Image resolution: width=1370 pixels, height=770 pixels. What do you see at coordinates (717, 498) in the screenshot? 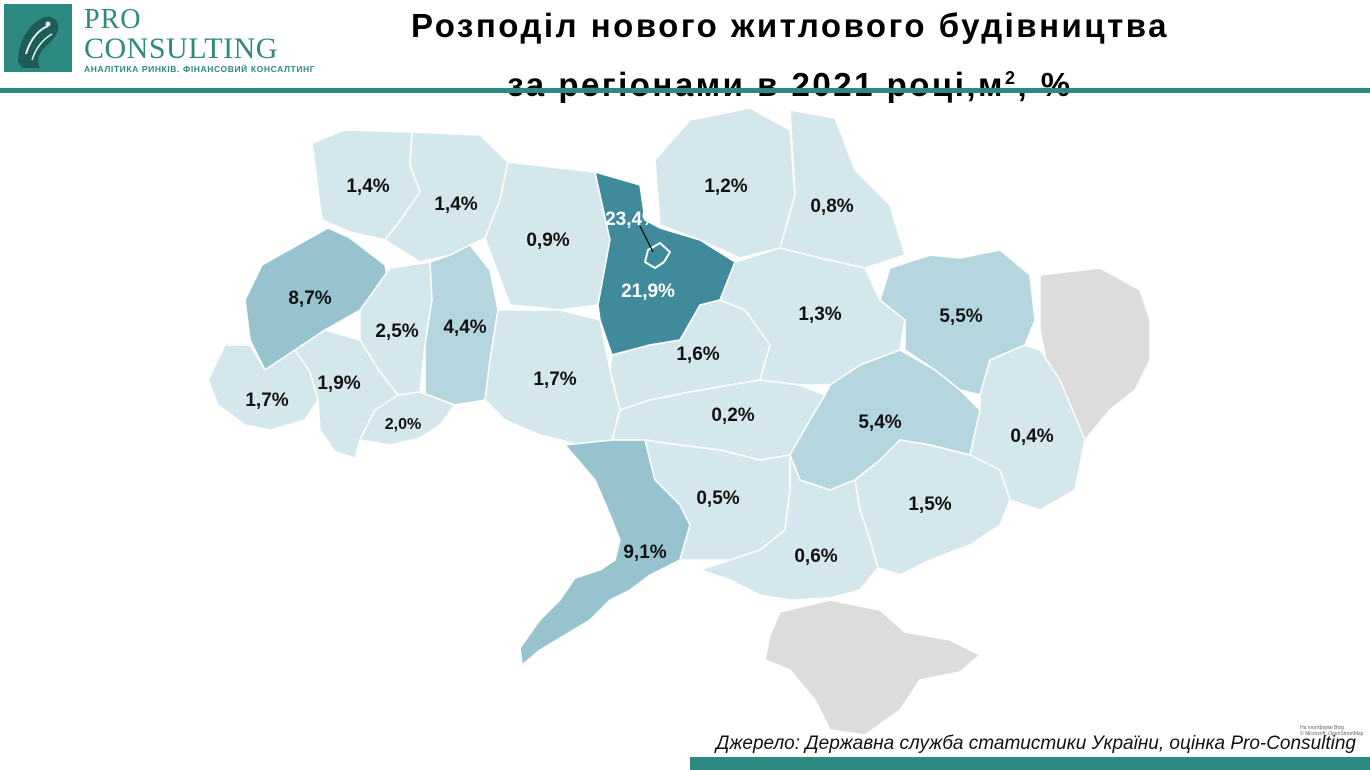
I see `label-mykolaiv: 0,5%` at bounding box center [717, 498].